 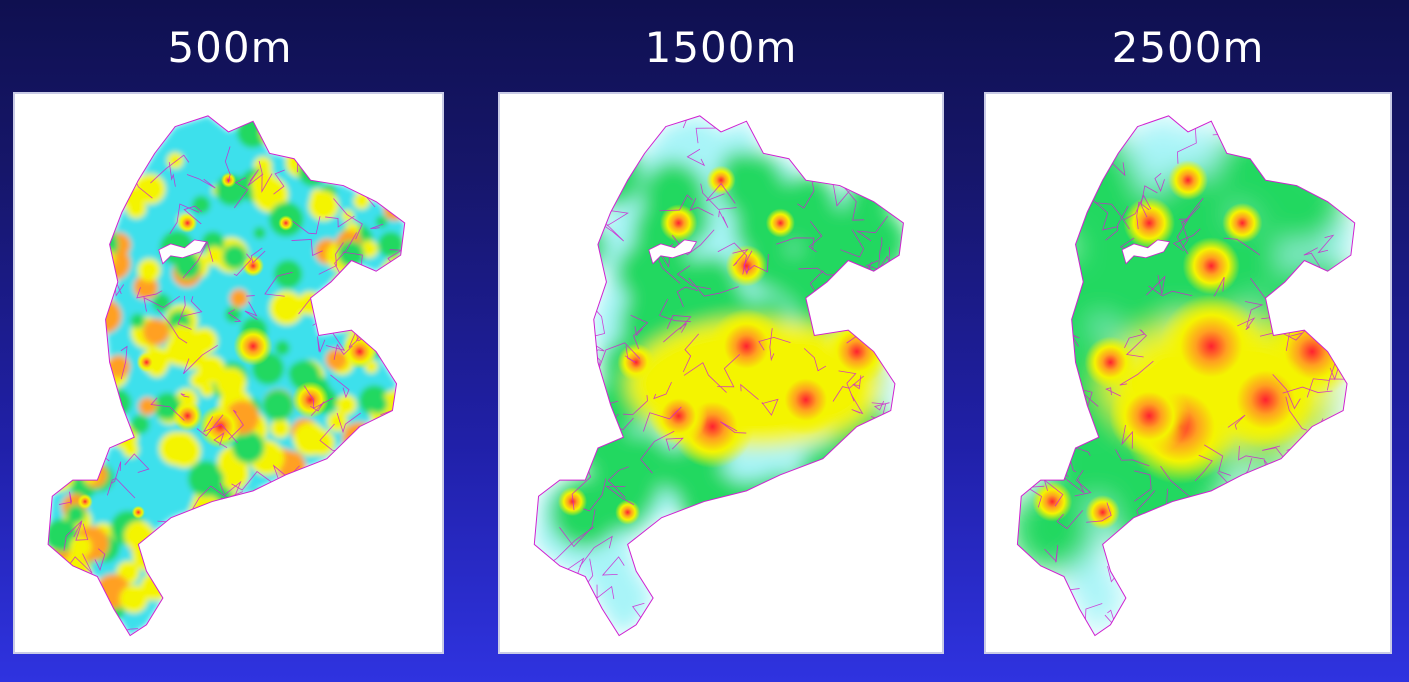 I want to click on panel-title-2500m: 2500m, so click(x=1188, y=47).